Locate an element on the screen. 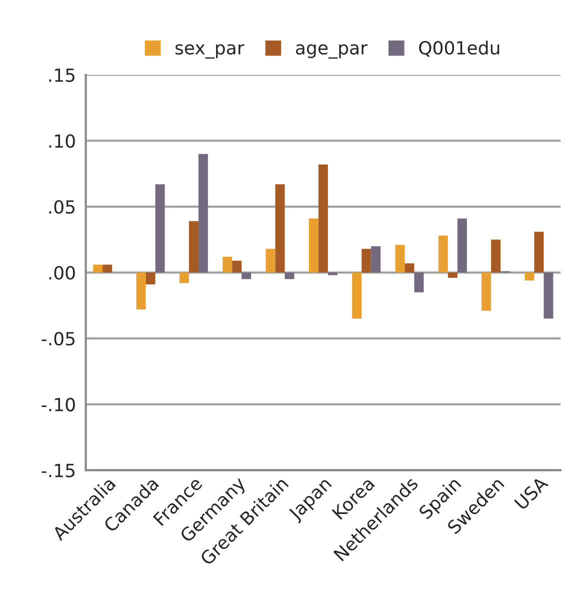 This screenshot has width=572, height=599. y-tick-label: .05 is located at coordinates (61, 207).